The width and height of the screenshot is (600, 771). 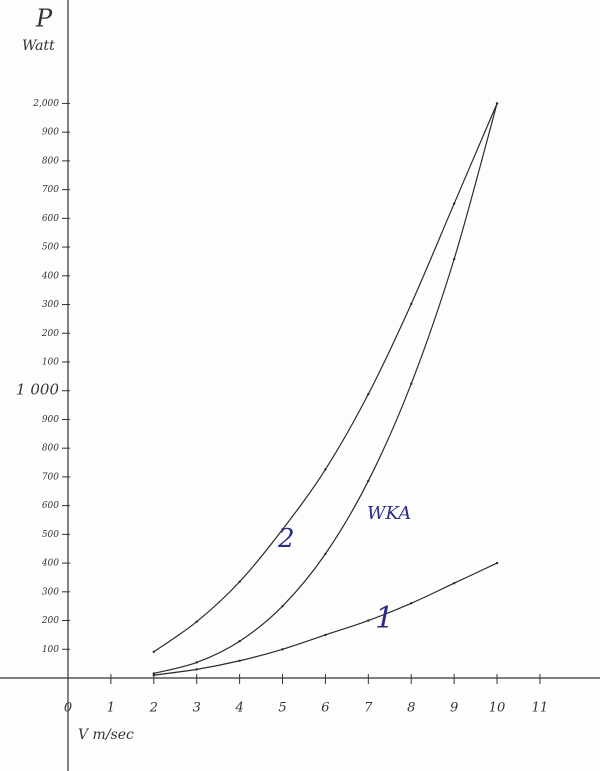 What do you see at coordinates (497, 708) in the screenshot?
I see `x-tick-label: 10` at bounding box center [497, 708].